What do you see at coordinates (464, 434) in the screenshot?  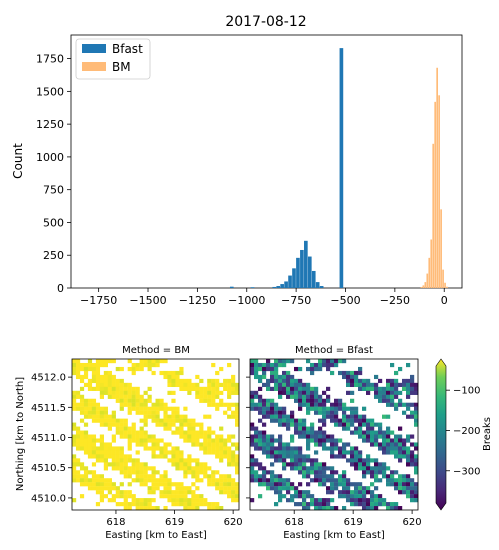 I see `colorbar: −100−200−300 Breaks` at bounding box center [464, 434].